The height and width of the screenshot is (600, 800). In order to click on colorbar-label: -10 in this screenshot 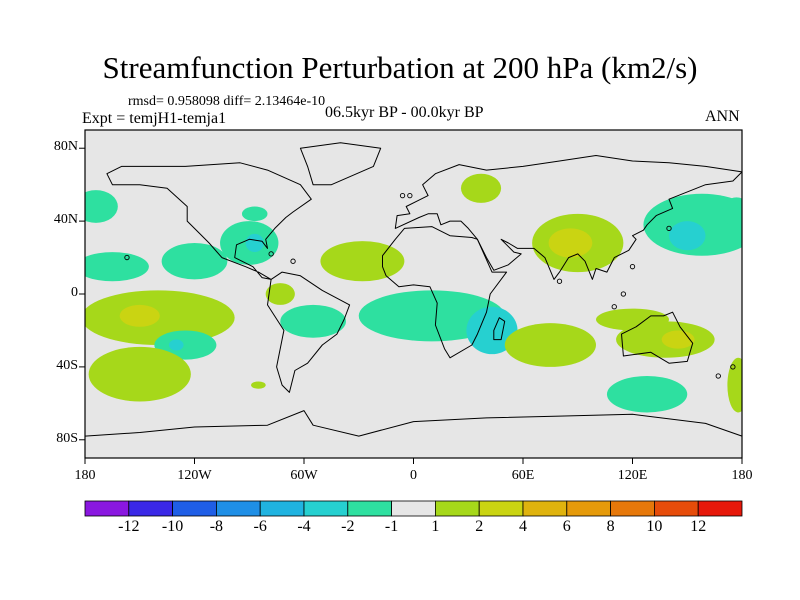, I will do `click(172, 526)`.